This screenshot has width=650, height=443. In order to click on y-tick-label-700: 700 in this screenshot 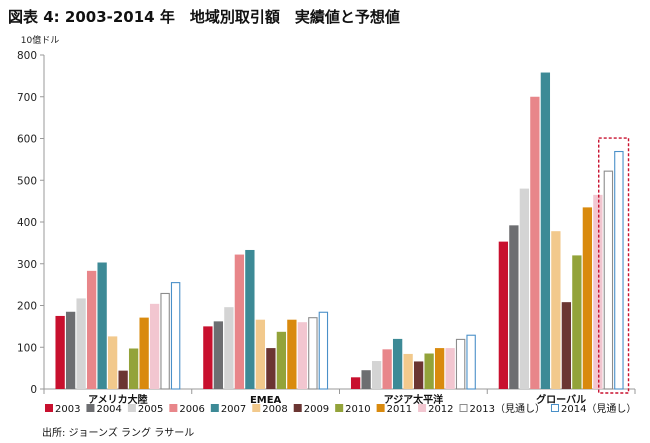, I will do `click(27, 98)`.